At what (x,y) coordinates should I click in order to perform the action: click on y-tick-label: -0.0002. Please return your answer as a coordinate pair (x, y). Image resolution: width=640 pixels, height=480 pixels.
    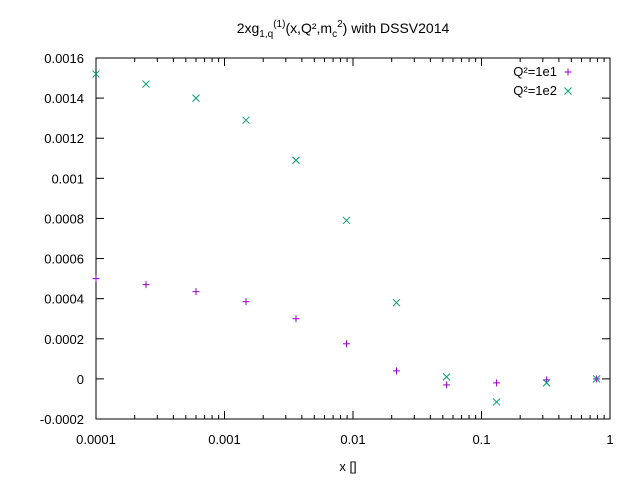
    Looking at the image, I should click on (62, 419).